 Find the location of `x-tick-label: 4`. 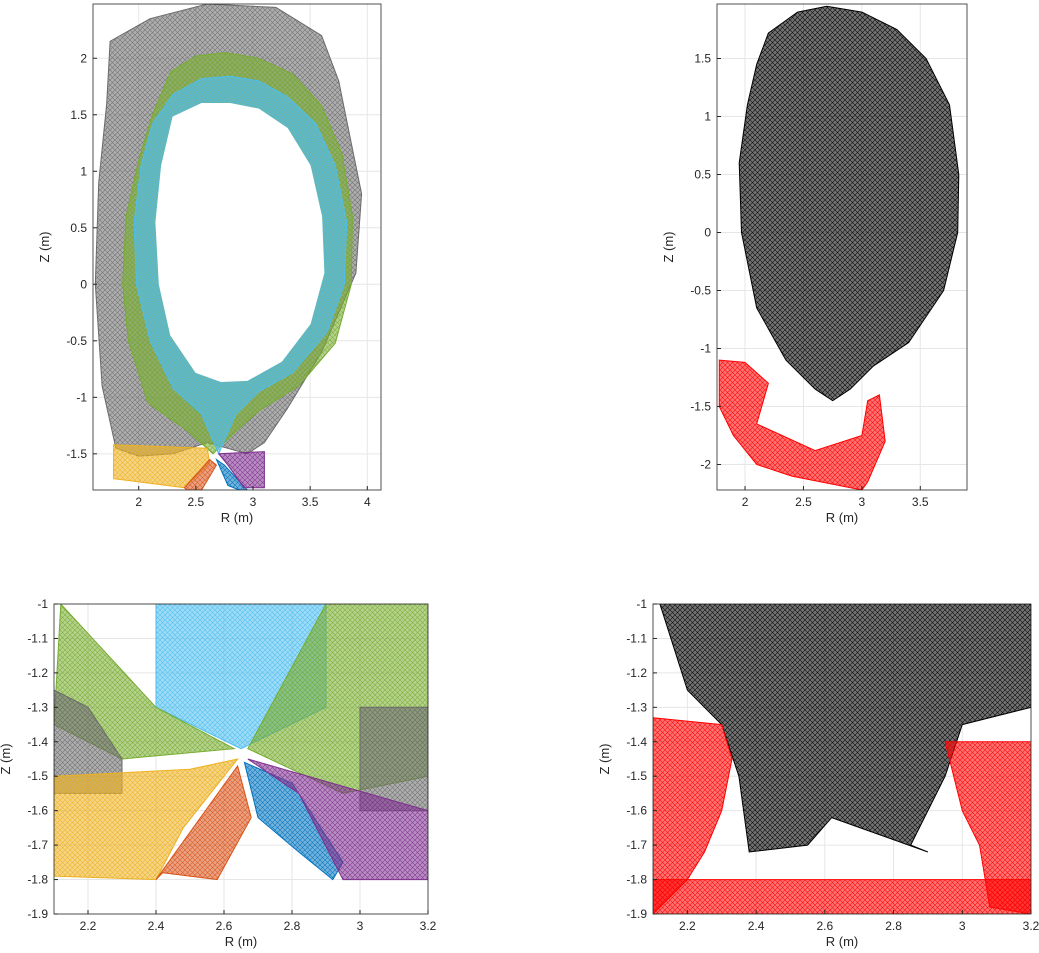

x-tick-label: 4 is located at coordinates (367, 502).